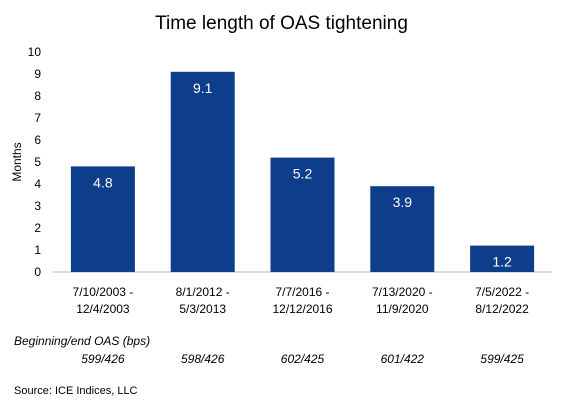 This screenshot has width=563, height=405. What do you see at coordinates (502, 262) in the screenshot?
I see `data-label: 1.2` at bounding box center [502, 262].